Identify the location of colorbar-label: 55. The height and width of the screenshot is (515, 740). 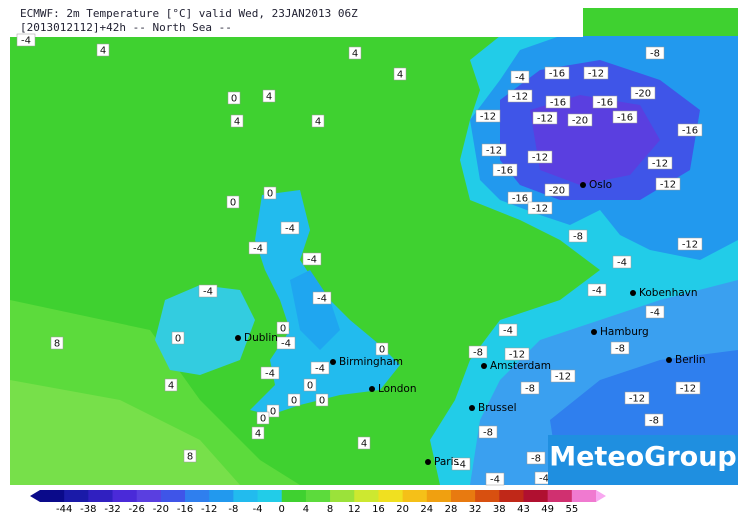
(571, 509).